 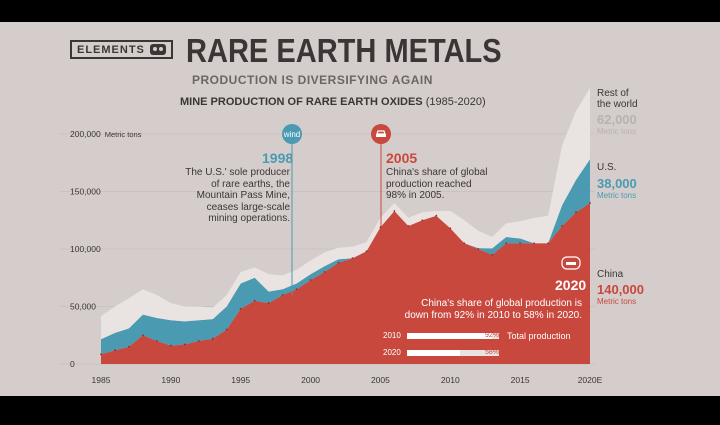 What do you see at coordinates (85, 192) in the screenshot?
I see `y-tick-label: 150,000` at bounding box center [85, 192].